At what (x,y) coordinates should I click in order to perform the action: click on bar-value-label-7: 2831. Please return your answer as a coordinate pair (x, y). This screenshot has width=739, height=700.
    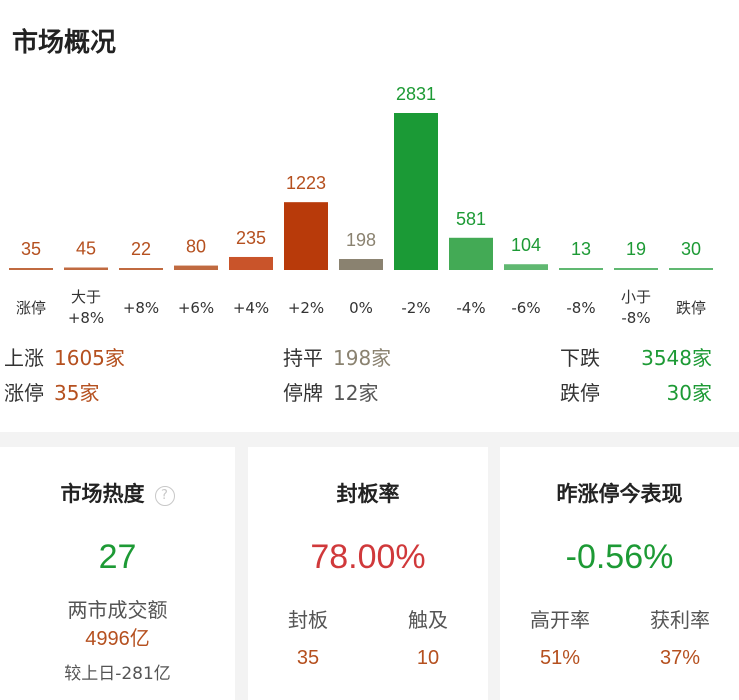
    Looking at the image, I should click on (416, 94).